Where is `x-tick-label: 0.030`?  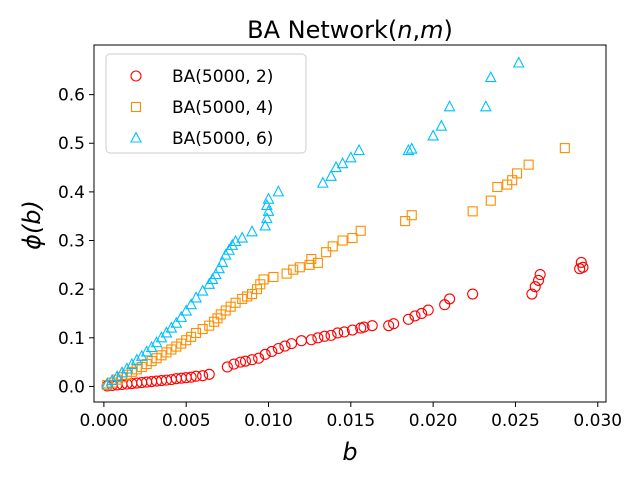
x-tick-label: 0.030 is located at coordinates (597, 421).